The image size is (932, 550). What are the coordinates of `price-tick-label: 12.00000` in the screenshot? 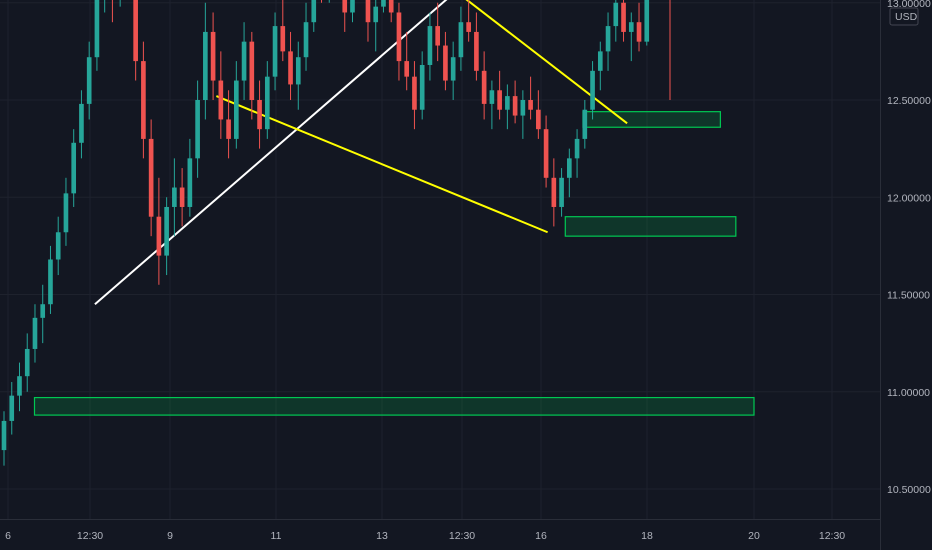 It's located at (909, 198).